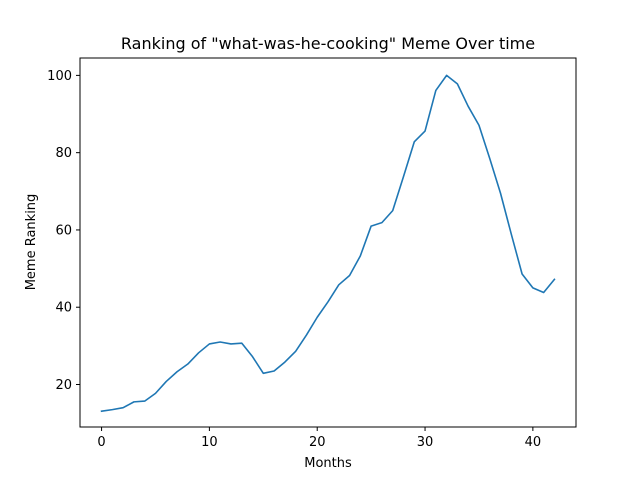 This screenshot has width=640, height=480. I want to click on y-tick-label: 20, so click(63, 385).